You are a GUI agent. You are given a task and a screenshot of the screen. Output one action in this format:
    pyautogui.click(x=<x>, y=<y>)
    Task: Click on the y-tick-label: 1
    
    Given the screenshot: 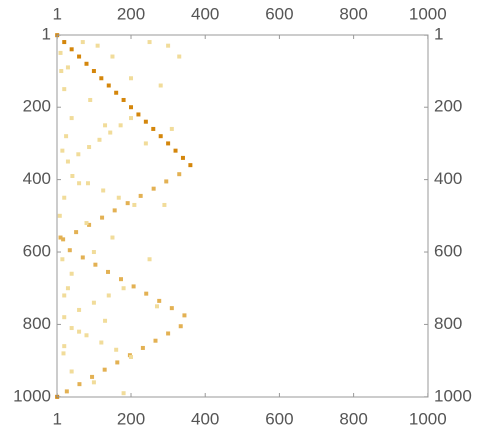 What is the action you would take?
    pyautogui.click(x=46, y=34)
    